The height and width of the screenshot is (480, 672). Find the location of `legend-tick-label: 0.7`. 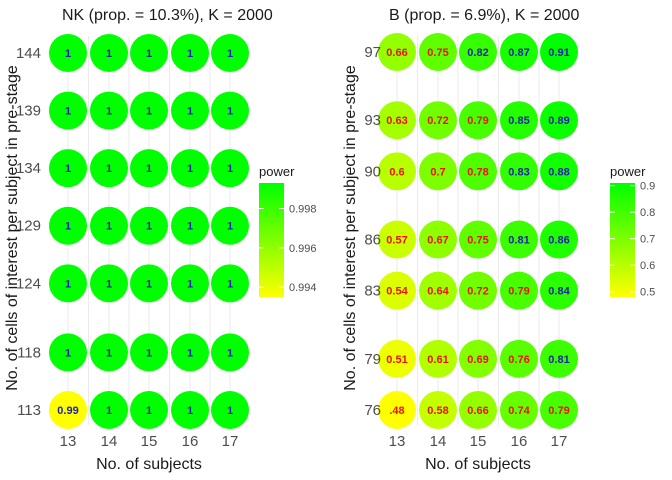

legend-tick-label: 0.7 is located at coordinates (647, 240).